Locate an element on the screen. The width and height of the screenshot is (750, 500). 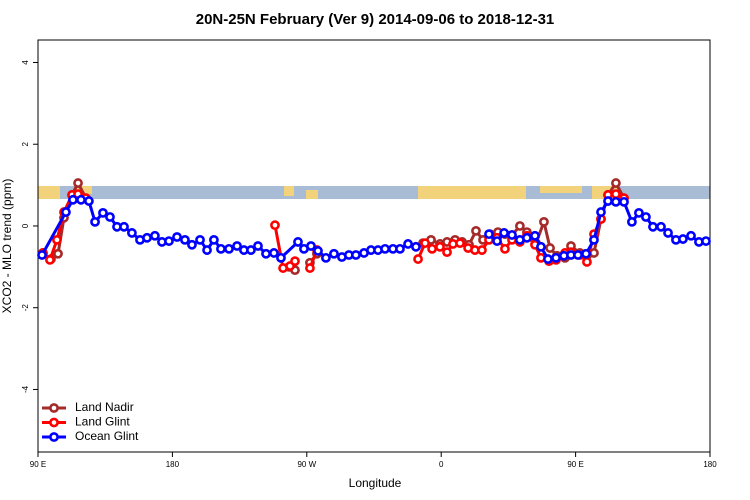
legend-label: Ocean Glint is located at coordinates (107, 436).